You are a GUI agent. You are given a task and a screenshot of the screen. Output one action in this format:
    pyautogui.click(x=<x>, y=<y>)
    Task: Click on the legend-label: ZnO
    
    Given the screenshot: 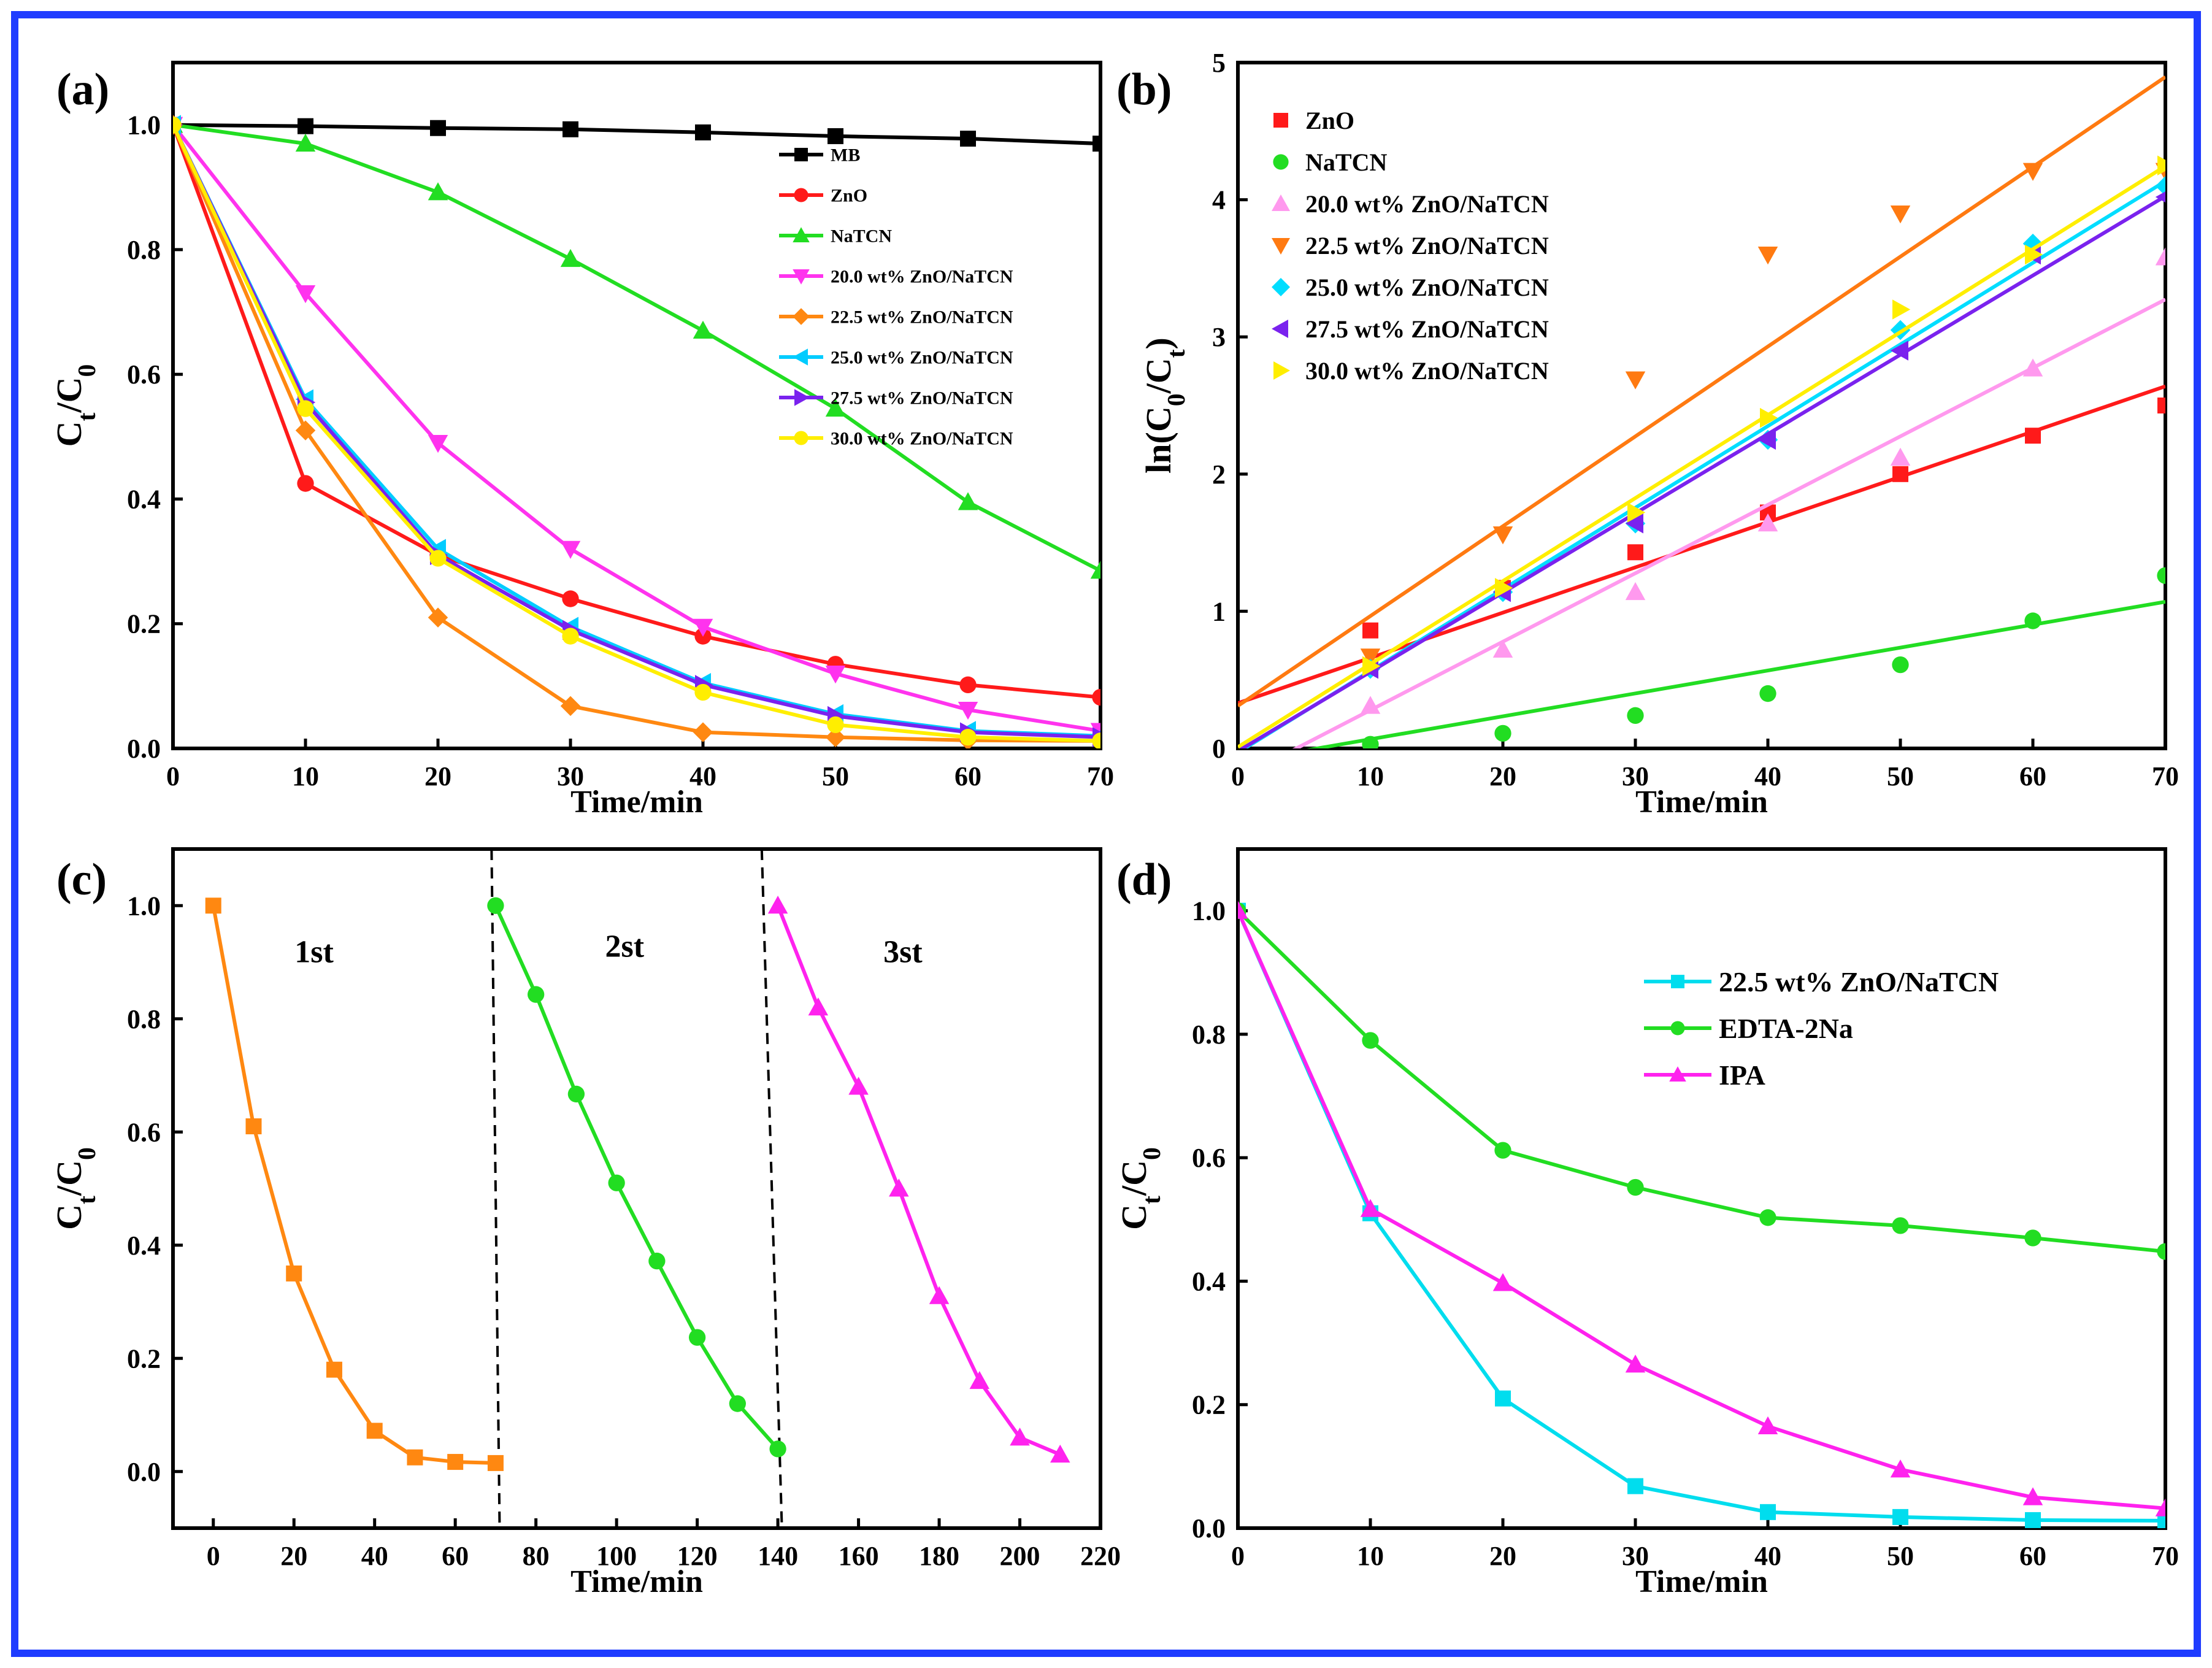 What is the action you would take?
    pyautogui.click(x=849, y=196)
    